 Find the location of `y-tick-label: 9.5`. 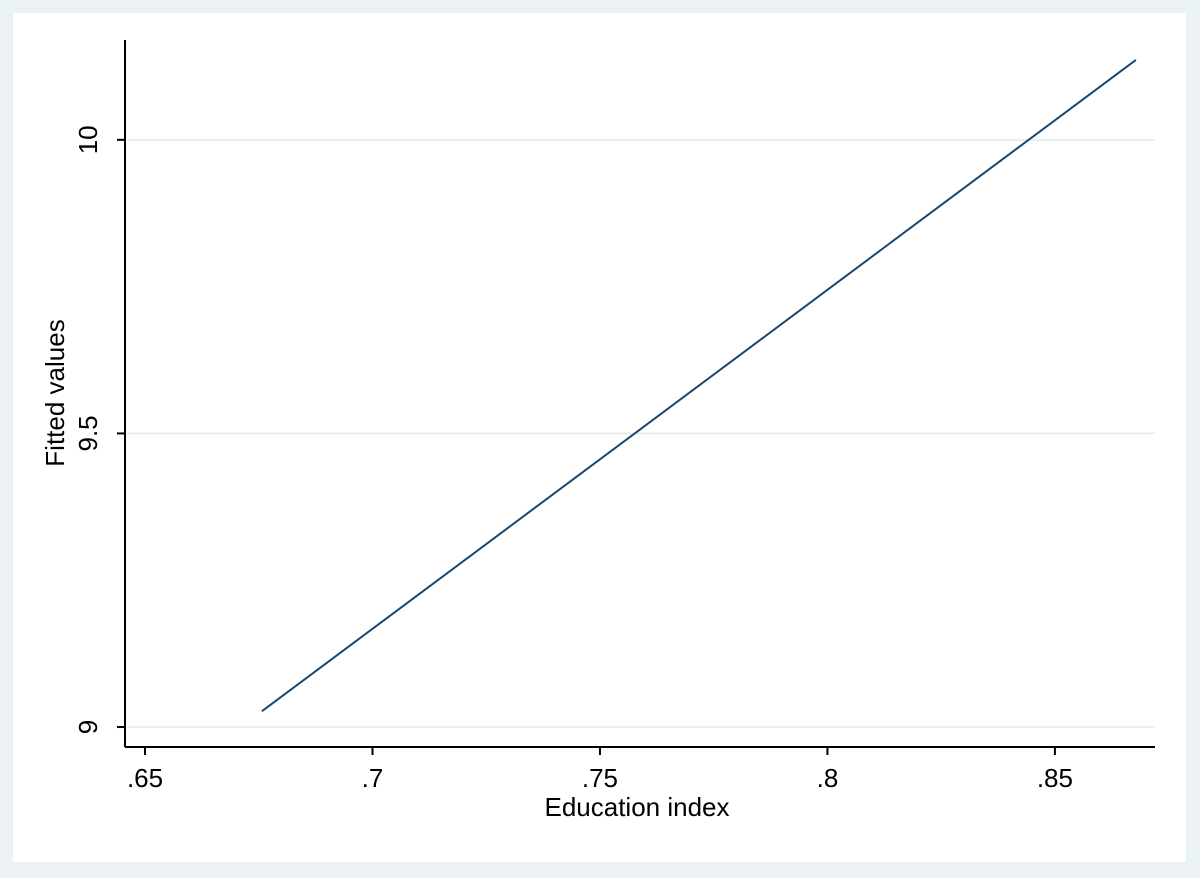

y-tick-label: 9.5 is located at coordinates (88, 433).